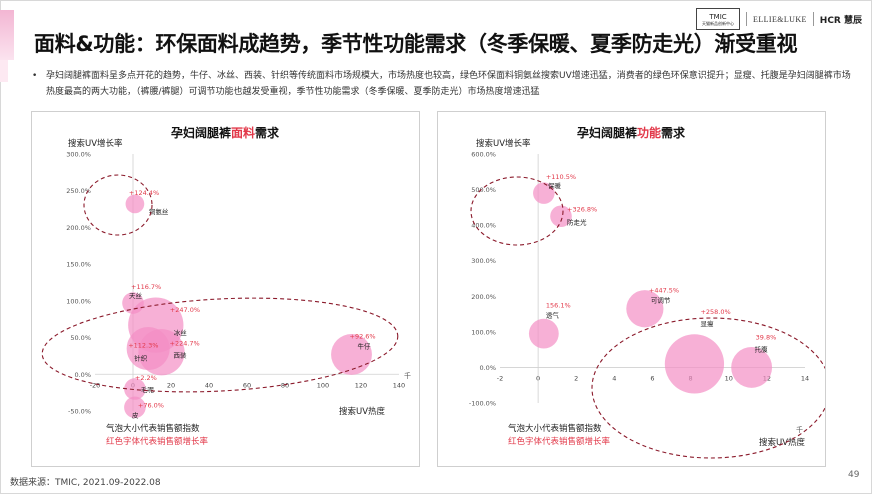 This screenshot has width=872, height=494. Describe the element at coordinates (141, 358) in the screenshot. I see `bubble-name-label: 针织` at that location.